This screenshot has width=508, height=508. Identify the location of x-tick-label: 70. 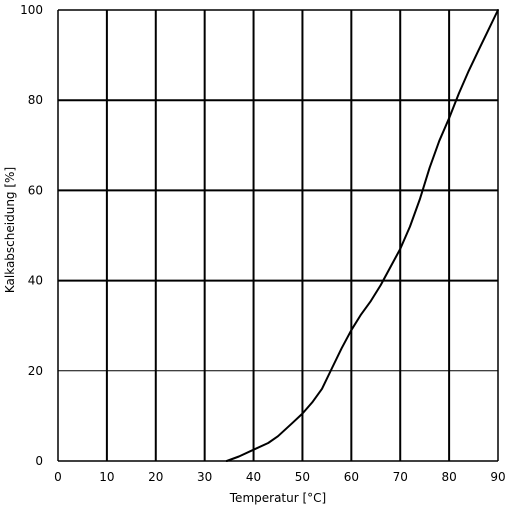
(400, 477).